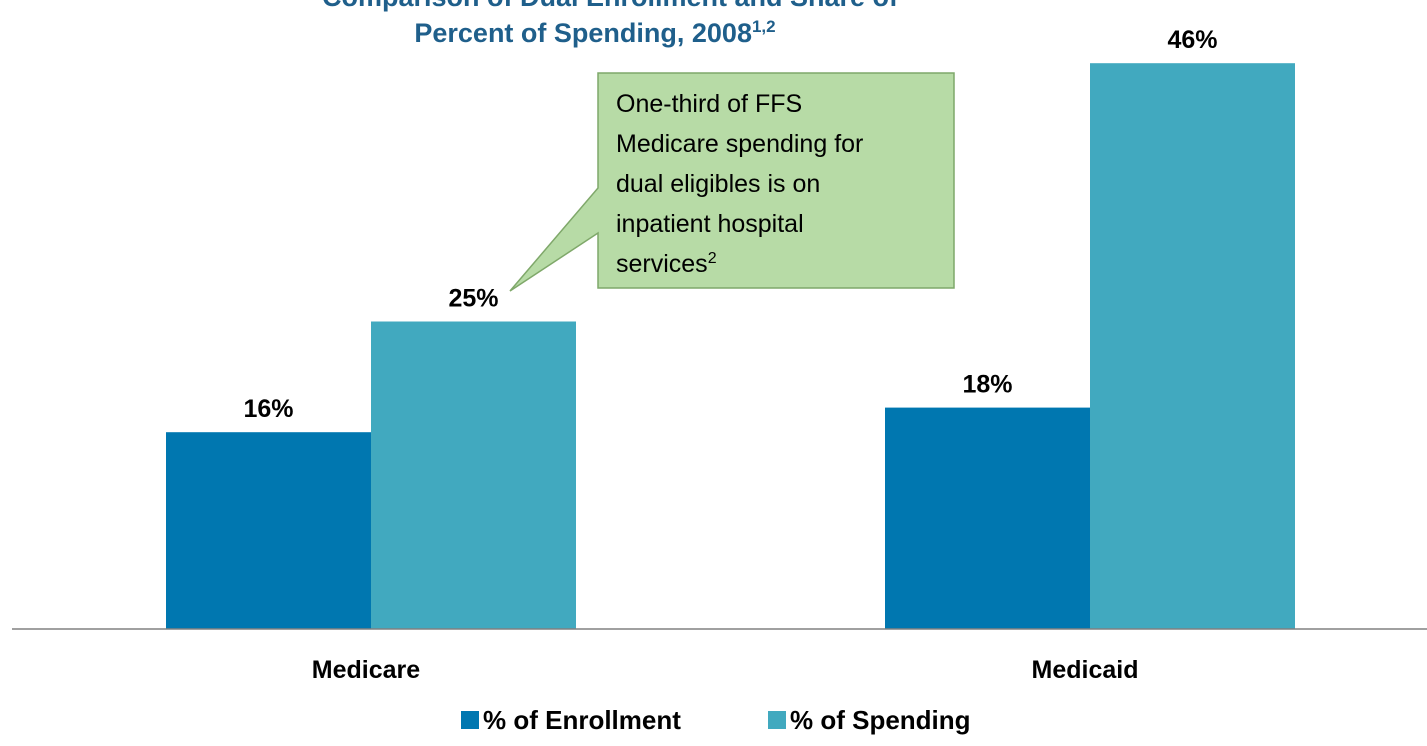  I want to click on legend-label-enrollment: % of Enrollment, so click(582, 720).